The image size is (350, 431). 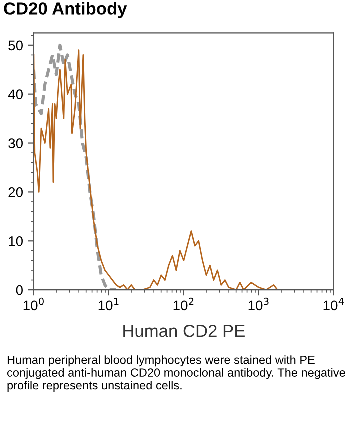 What do you see at coordinates (184, 304) in the screenshot?
I see `x-tick-label: 10$^{2}$` at bounding box center [184, 304].